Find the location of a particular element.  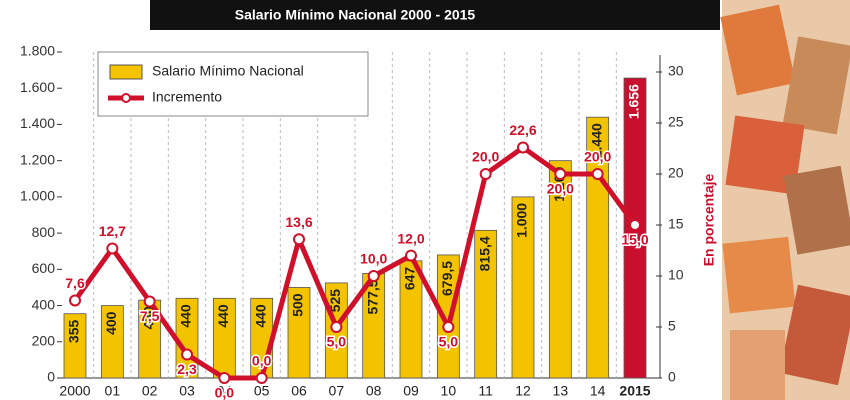

x-tick-label: 07 is located at coordinates (337, 391).